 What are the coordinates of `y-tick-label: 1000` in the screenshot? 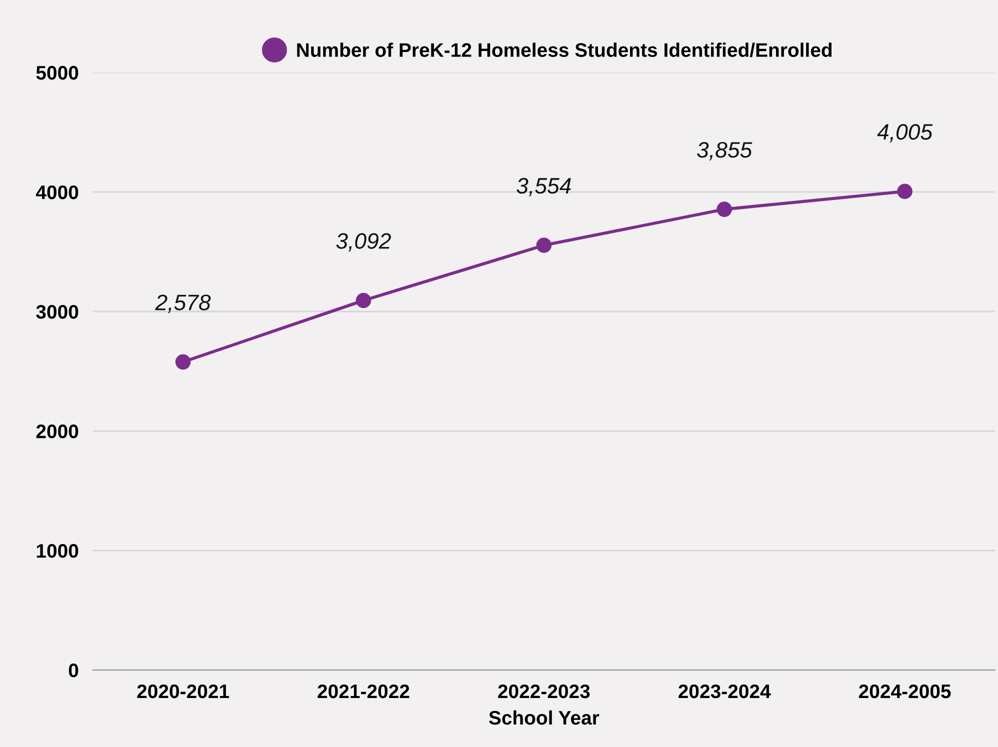 It's located at (57, 551).